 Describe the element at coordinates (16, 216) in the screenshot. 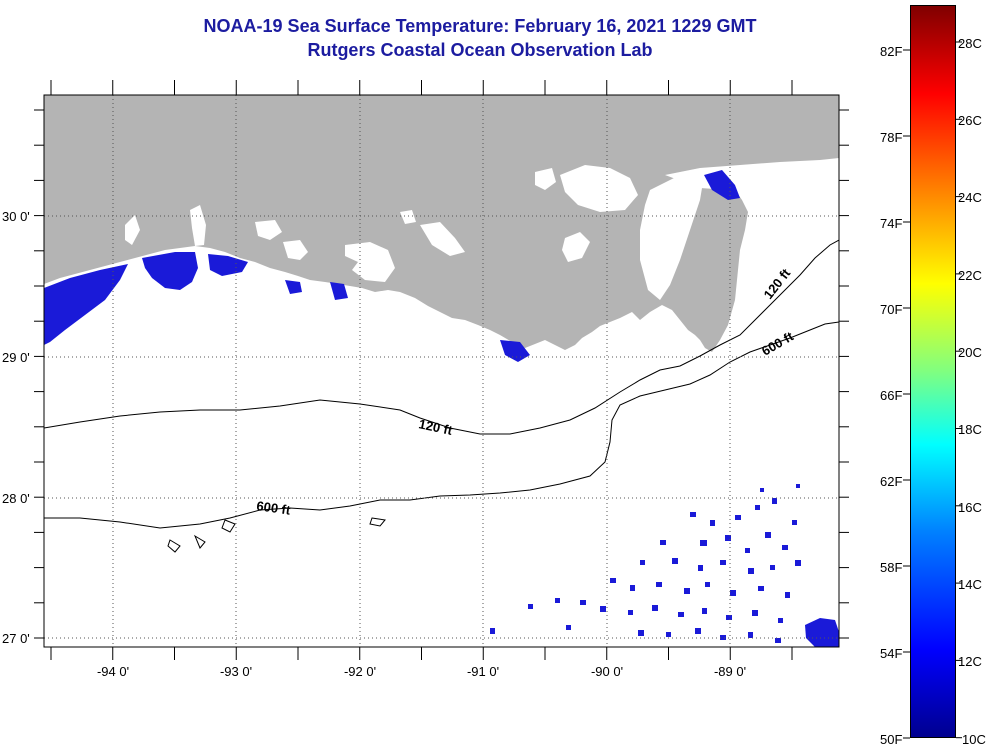

I see `lat-label: 30 0'` at that location.